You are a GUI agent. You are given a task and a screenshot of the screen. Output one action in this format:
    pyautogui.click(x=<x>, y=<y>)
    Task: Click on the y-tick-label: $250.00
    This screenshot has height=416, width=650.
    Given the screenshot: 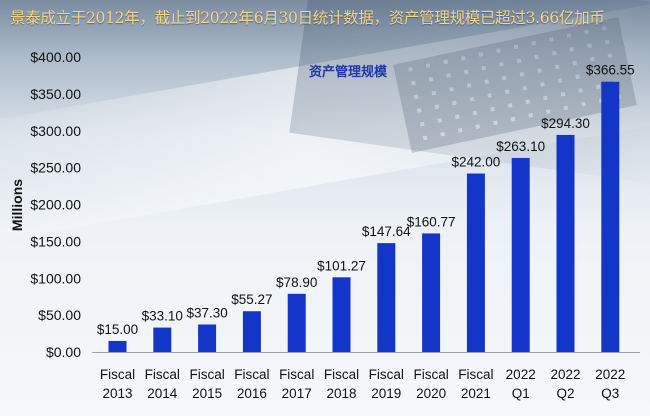 What is the action you would take?
    pyautogui.click(x=55, y=168)
    